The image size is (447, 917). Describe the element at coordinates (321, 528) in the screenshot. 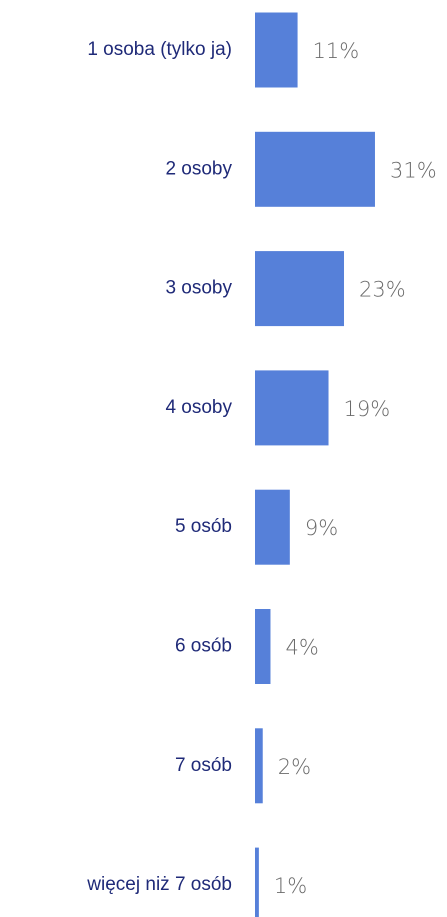

I see `value-label: 9%` at that location.